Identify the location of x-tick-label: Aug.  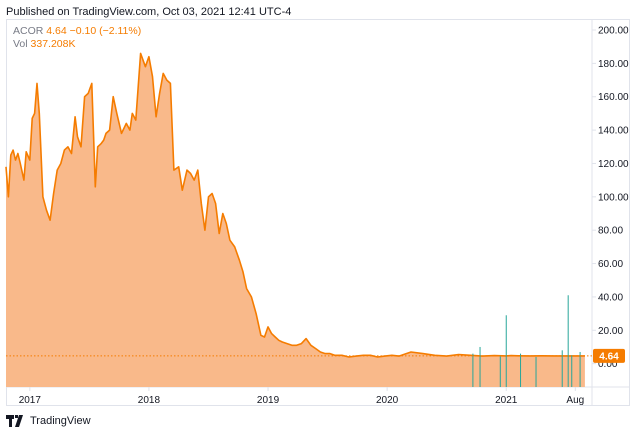
(575, 400).